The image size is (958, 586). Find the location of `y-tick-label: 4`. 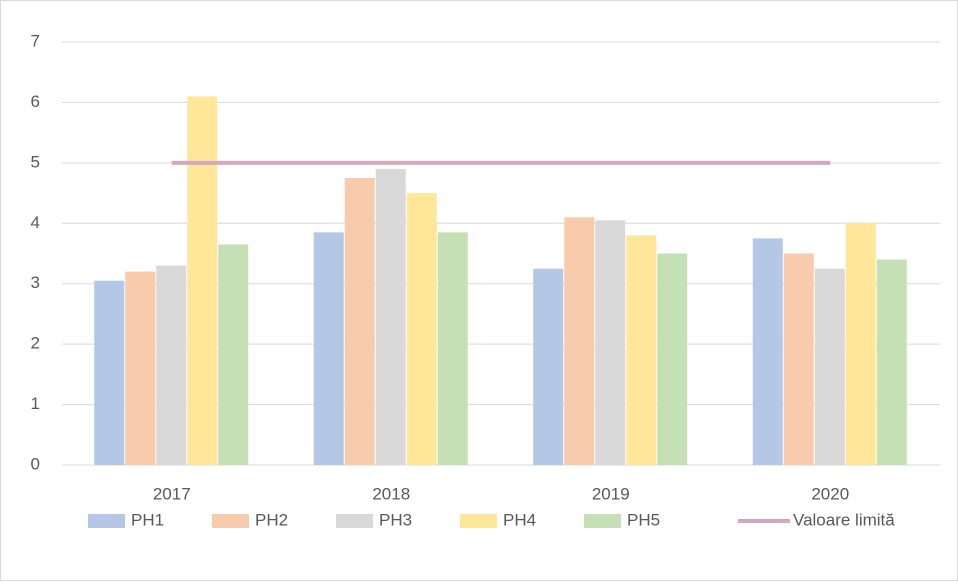

y-tick-label: 4 is located at coordinates (35, 222).